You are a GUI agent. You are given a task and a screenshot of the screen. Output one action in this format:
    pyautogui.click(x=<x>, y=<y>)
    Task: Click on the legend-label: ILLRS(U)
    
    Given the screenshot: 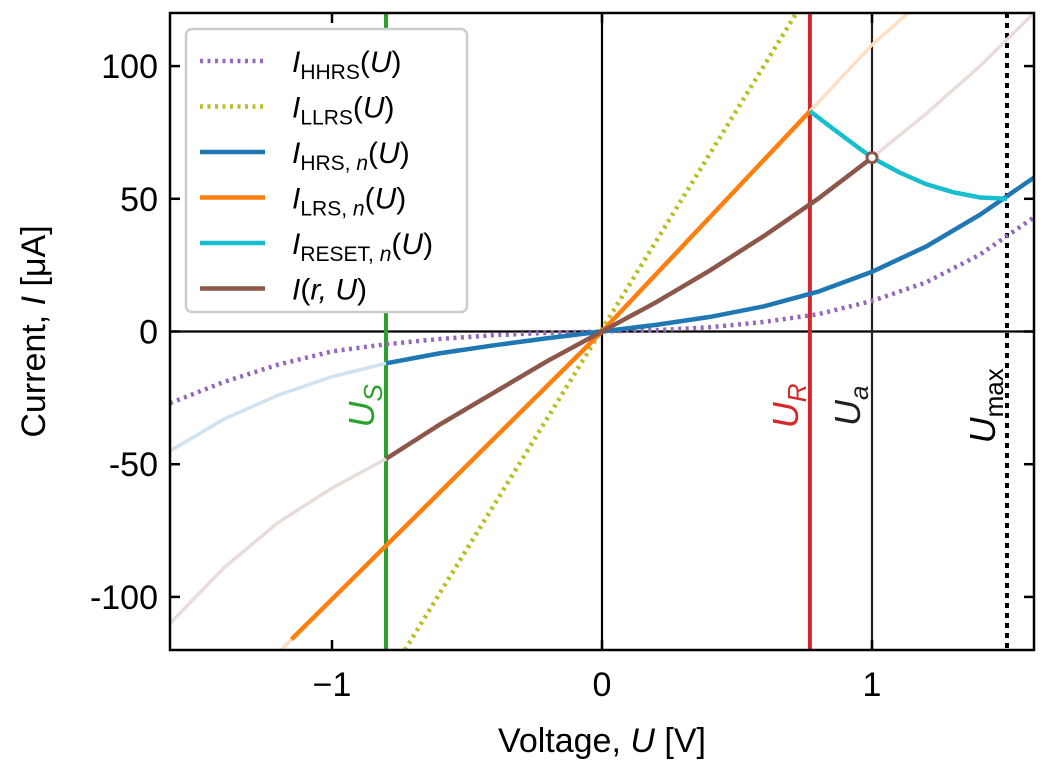 What is the action you would take?
    pyautogui.click(x=343, y=111)
    